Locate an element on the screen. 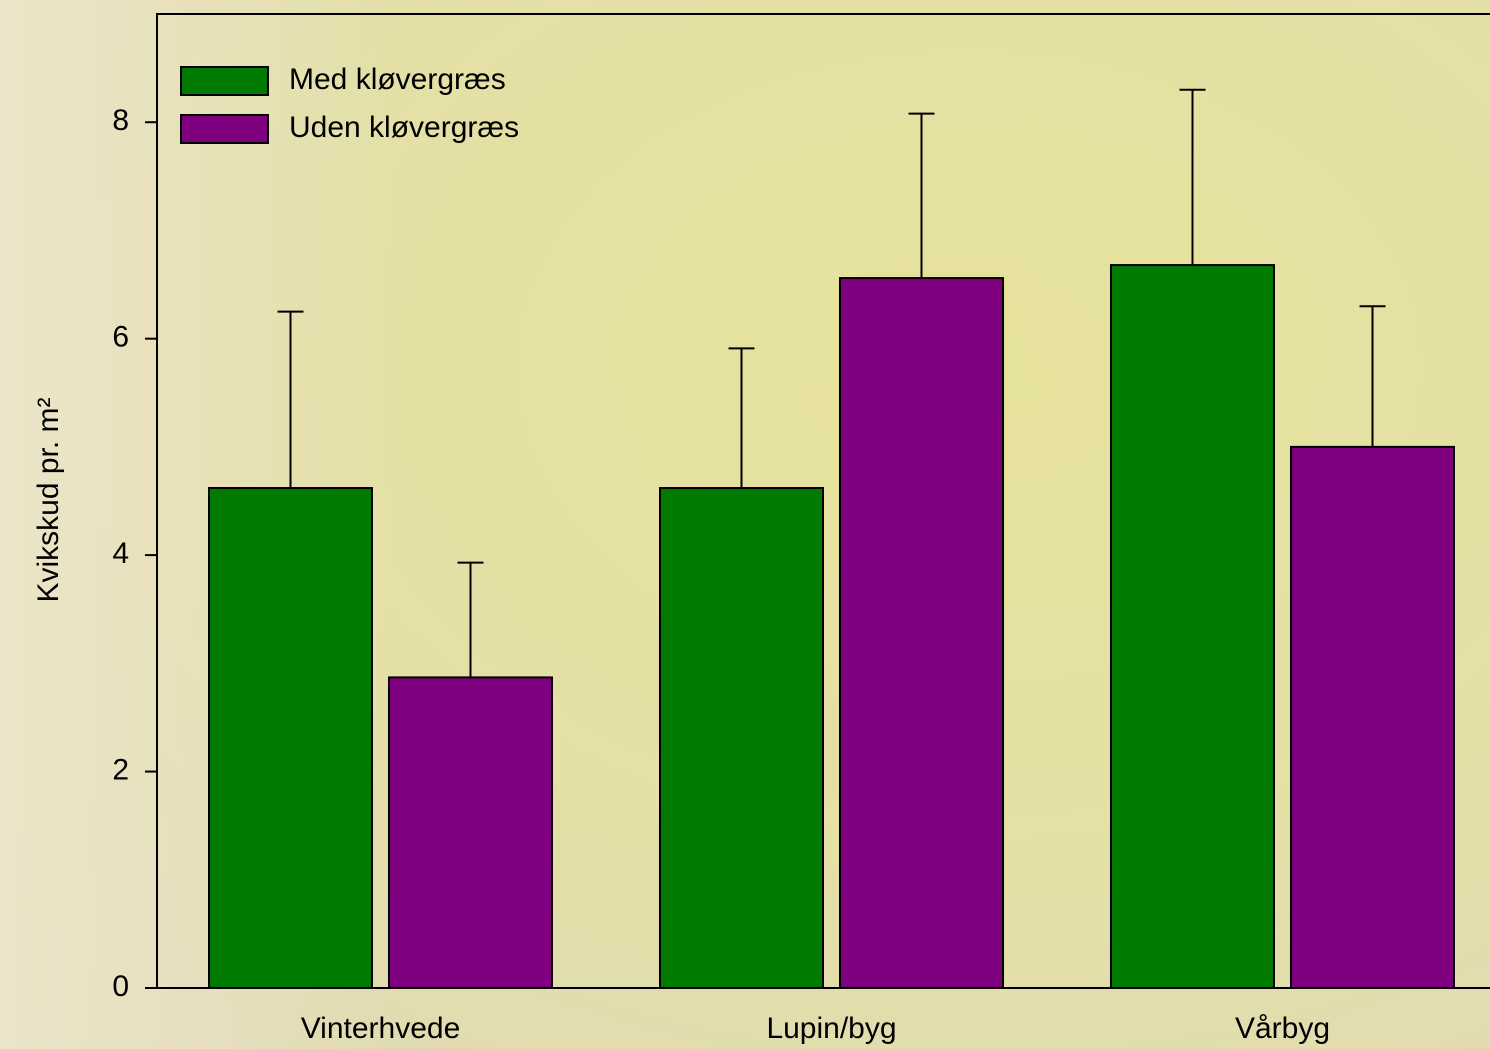 The width and height of the screenshot is (1490, 1049). x-tick-label: Vinterhvede is located at coordinates (381, 1028).